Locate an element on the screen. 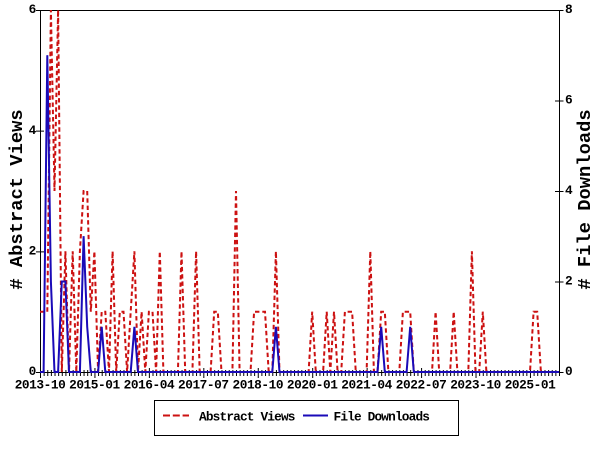  svg-text: 2018-10 is located at coordinates (257, 385).